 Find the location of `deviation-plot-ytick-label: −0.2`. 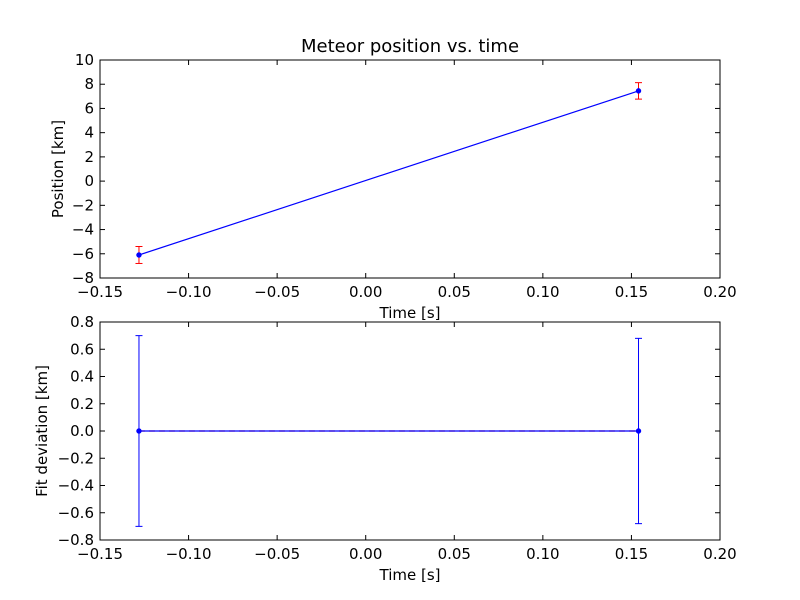

deviation-plot-ytick-label: −0.2 is located at coordinates (76, 458).